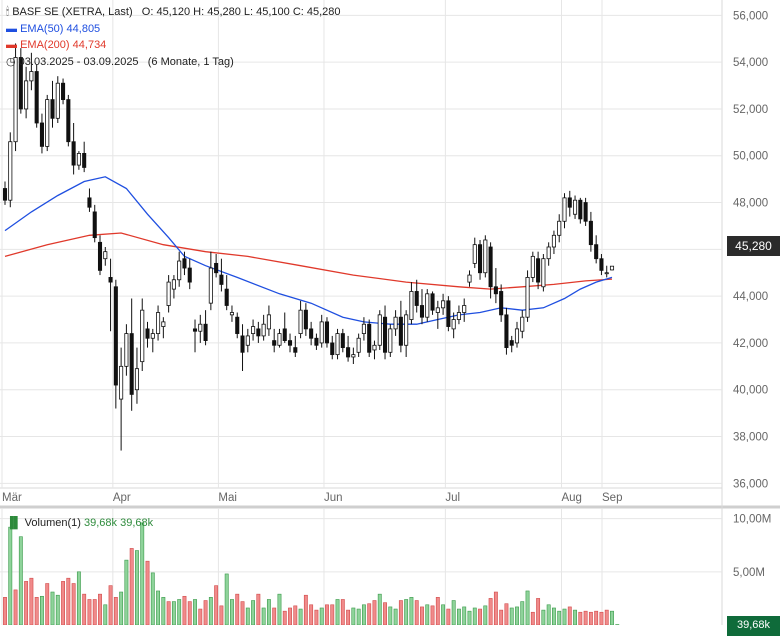 This screenshot has height=636, width=780. Describe the element at coordinates (41, 29) in the screenshot. I see `ema50-label: EMA(50)` at that location.